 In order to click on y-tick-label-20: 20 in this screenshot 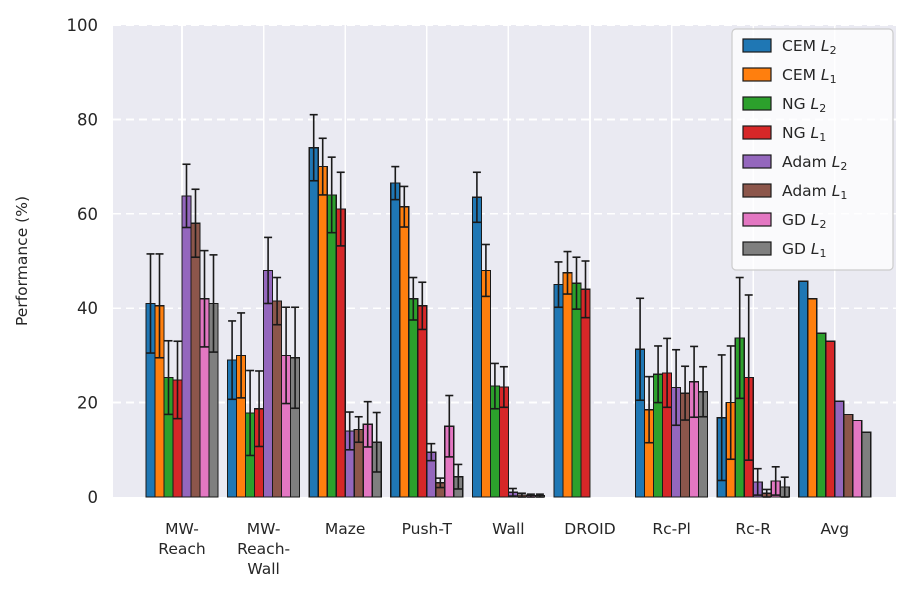, I will do `click(87, 403)`.